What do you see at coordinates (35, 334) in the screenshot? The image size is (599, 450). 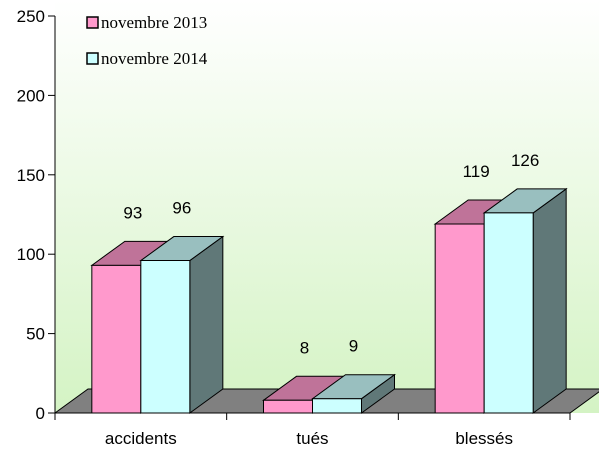 I see `y-tick-label: 50` at bounding box center [35, 334].